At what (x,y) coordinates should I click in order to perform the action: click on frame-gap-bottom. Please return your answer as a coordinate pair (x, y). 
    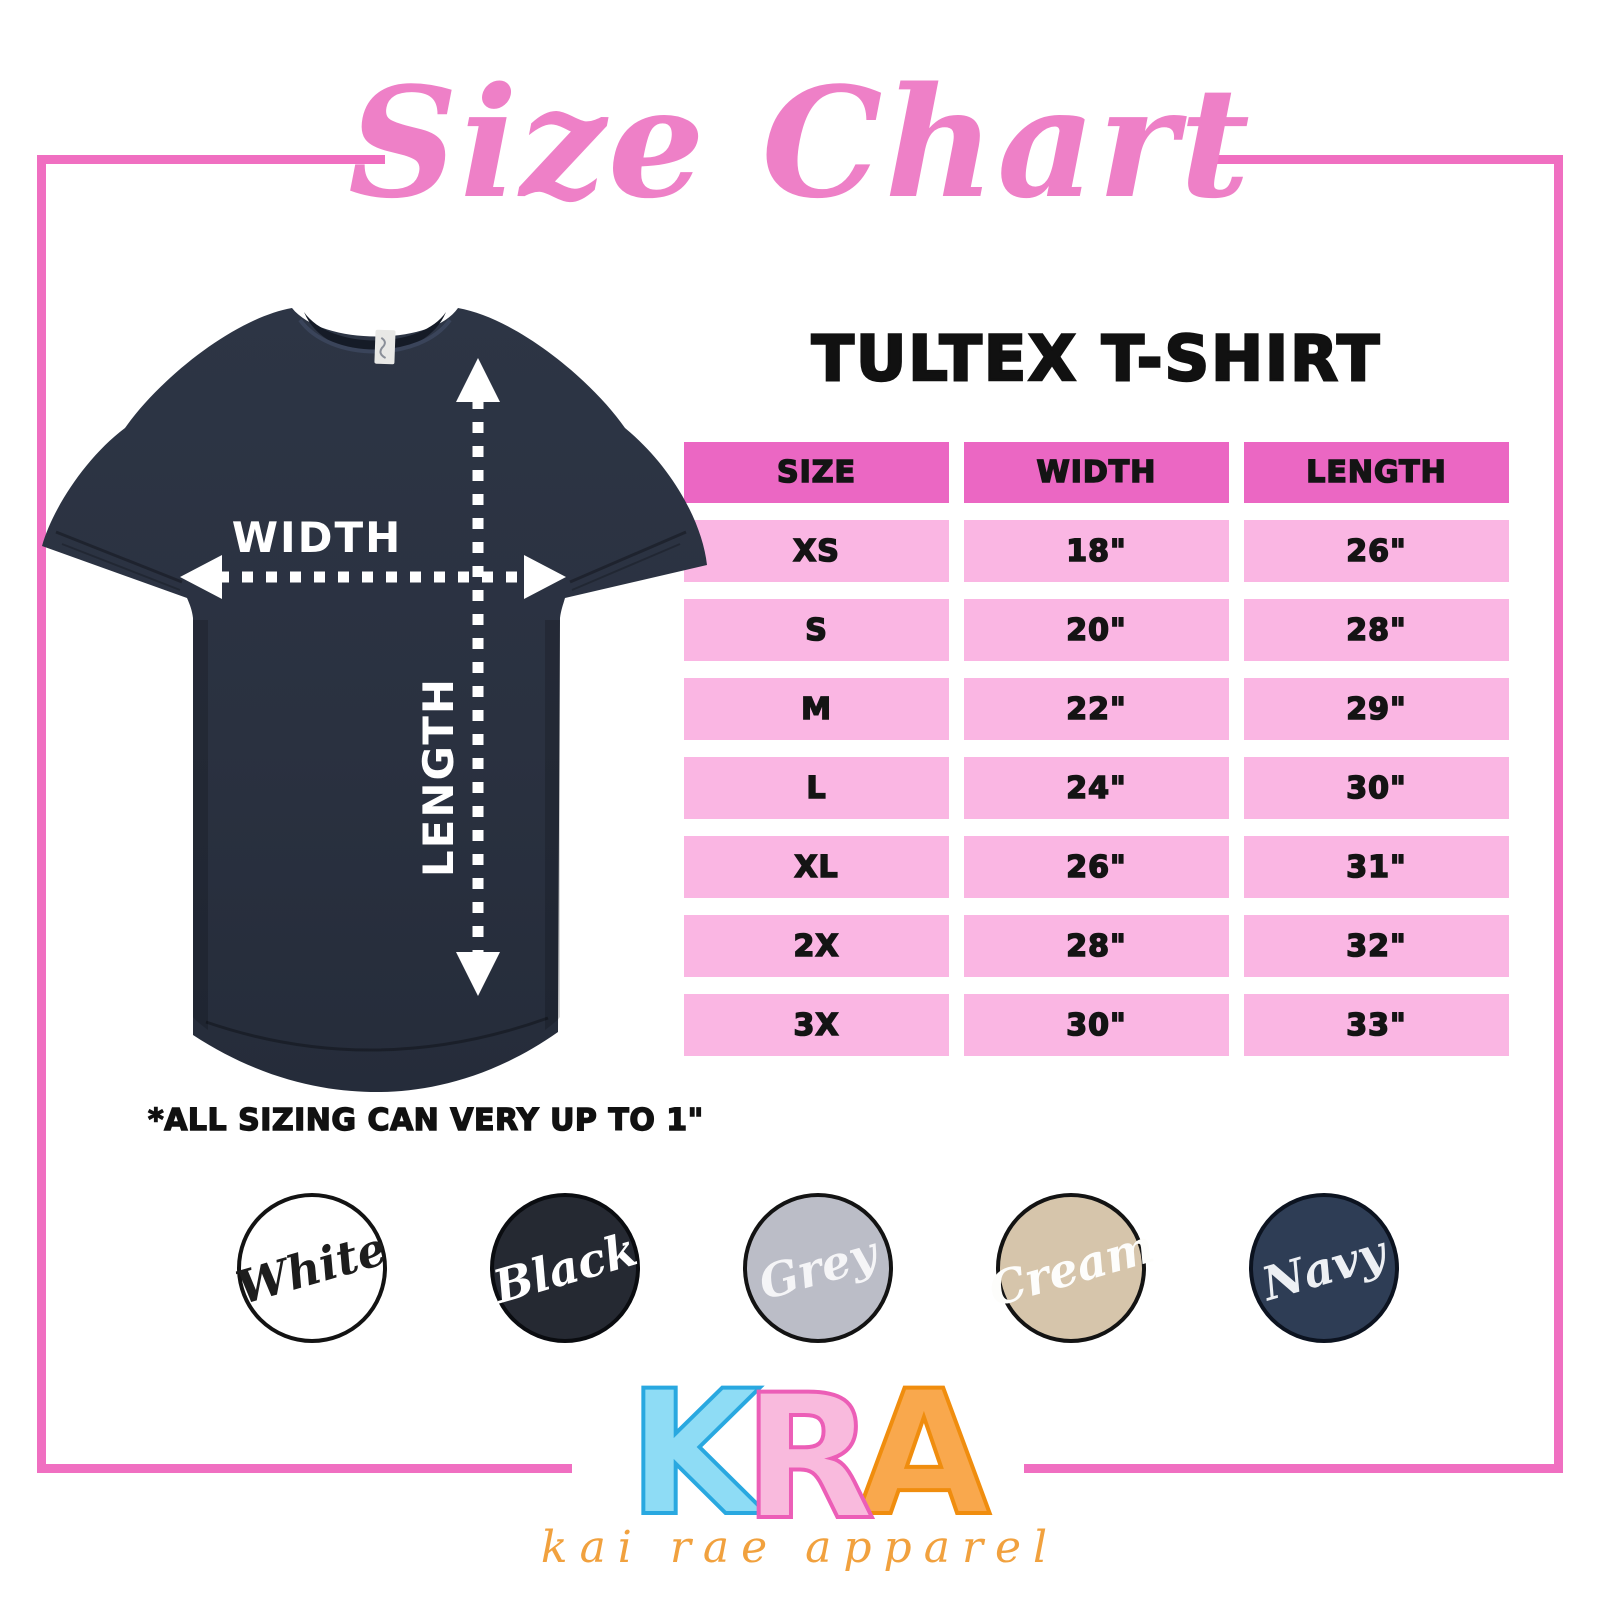
    Looking at the image, I should click on (798, 1476).